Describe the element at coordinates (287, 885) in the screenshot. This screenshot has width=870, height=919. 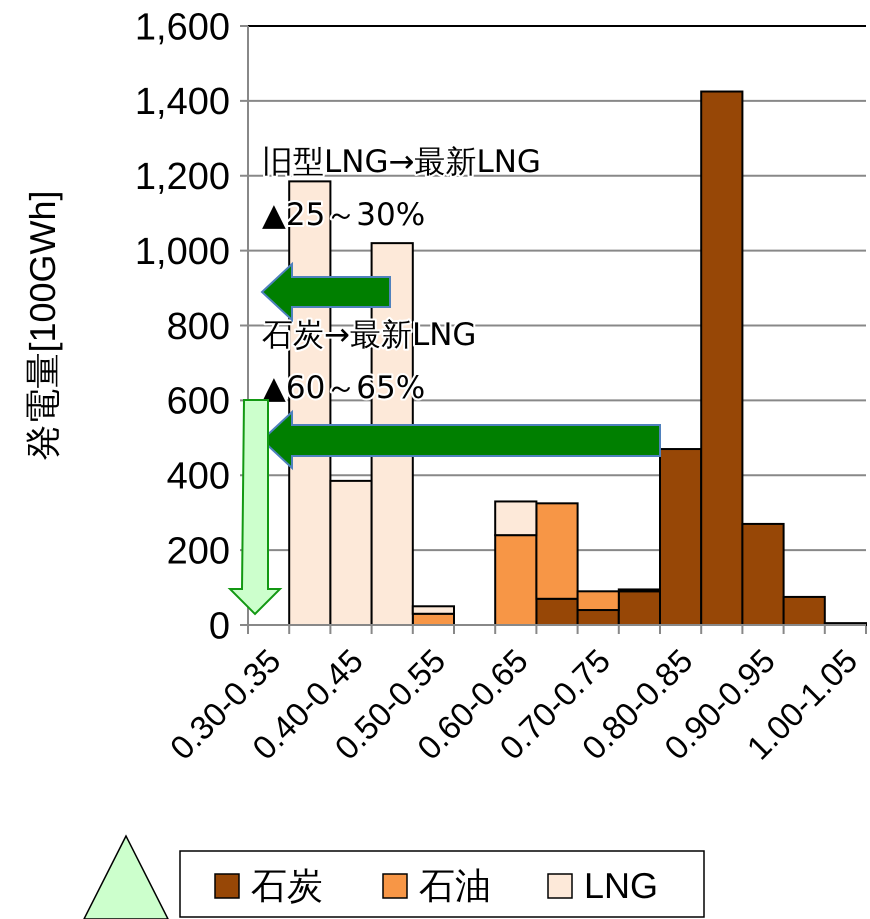
I see `legend-label: 石炭` at that location.